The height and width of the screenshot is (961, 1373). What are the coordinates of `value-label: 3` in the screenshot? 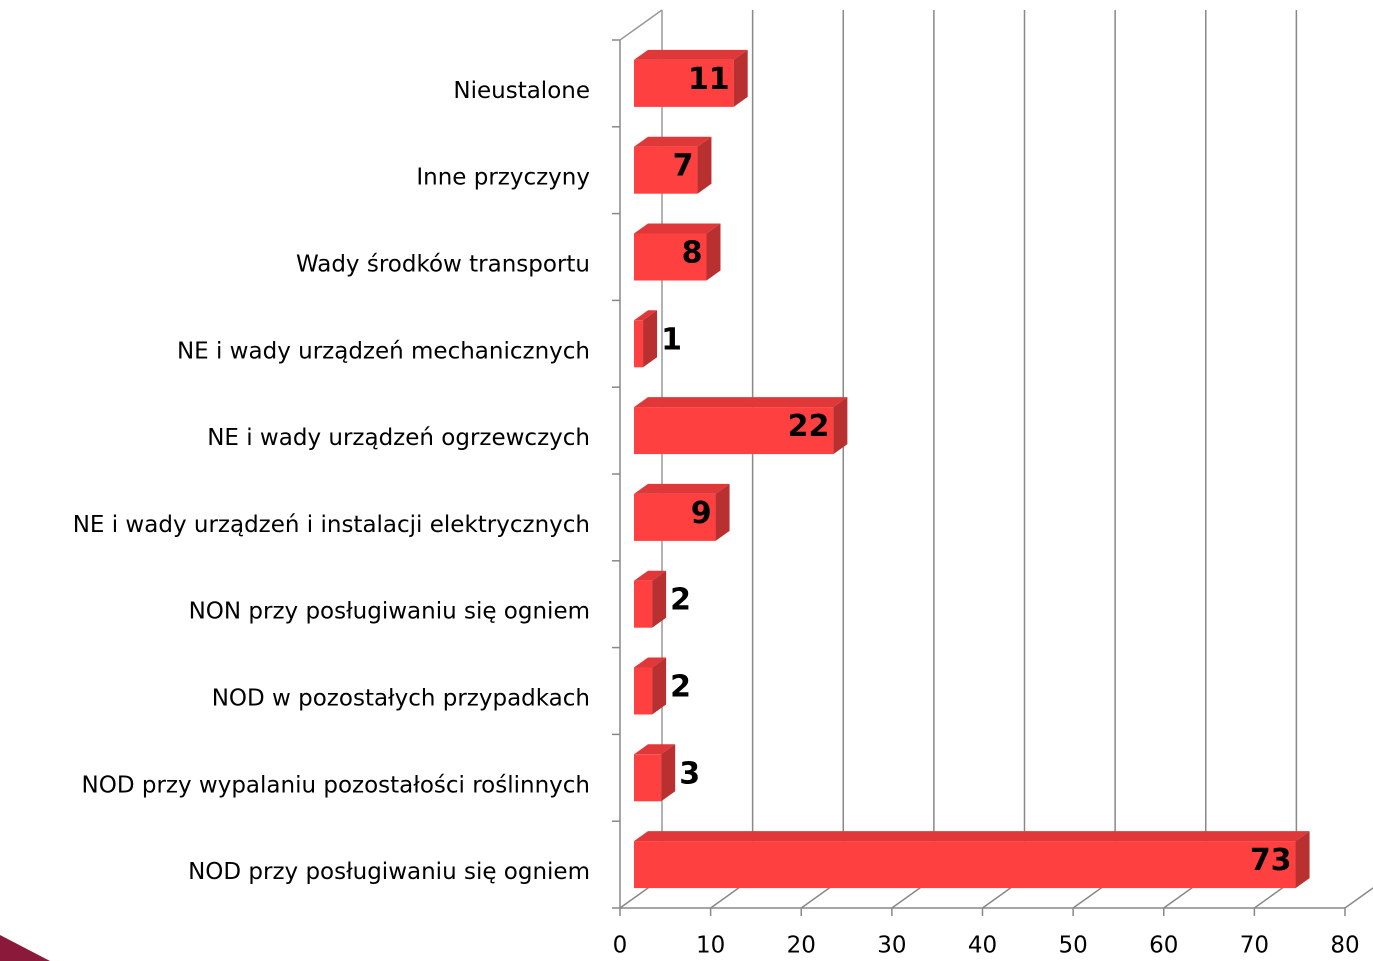 It's located at (689, 773).